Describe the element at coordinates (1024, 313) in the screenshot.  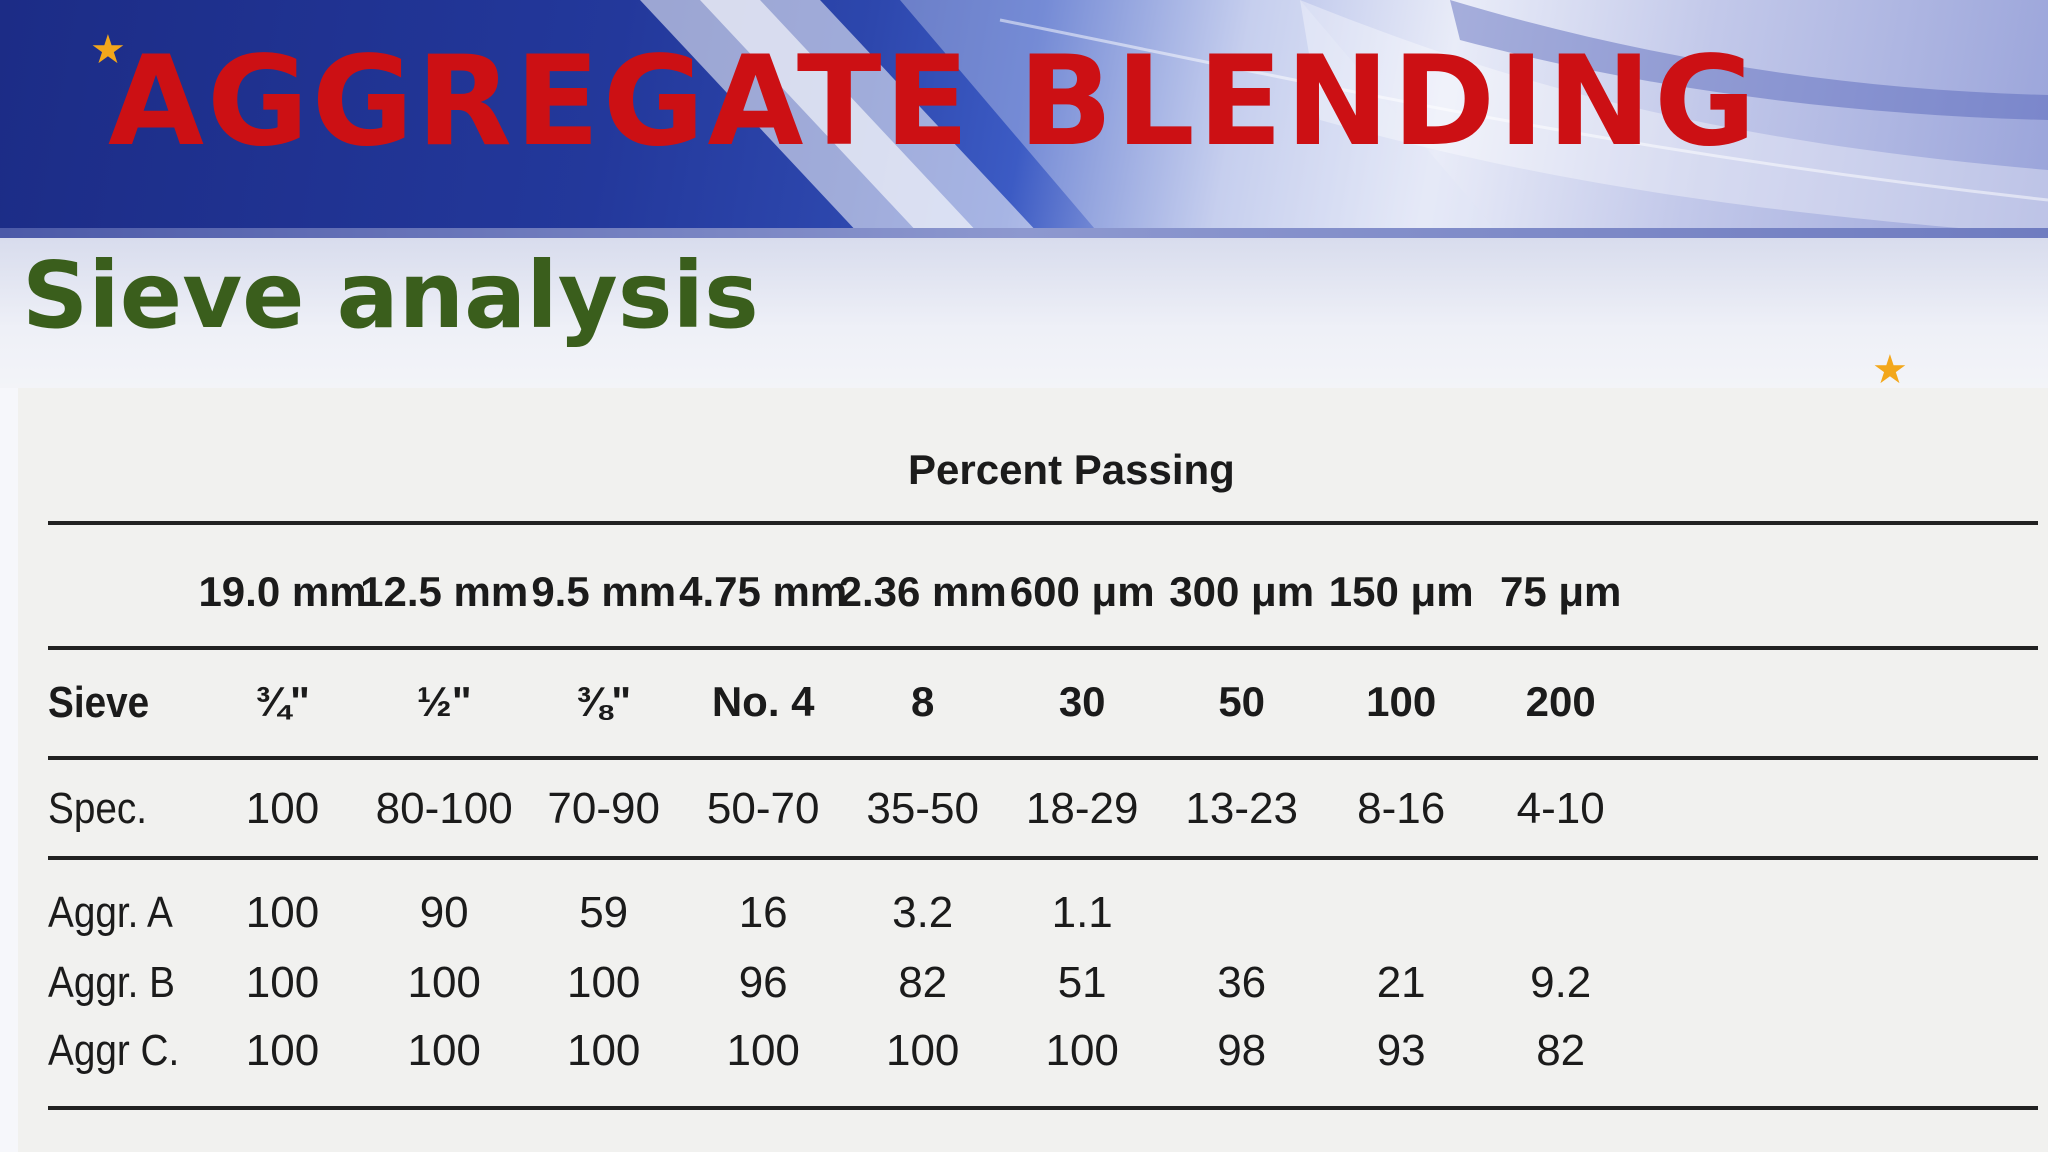
I see `subtitle-band` at that location.